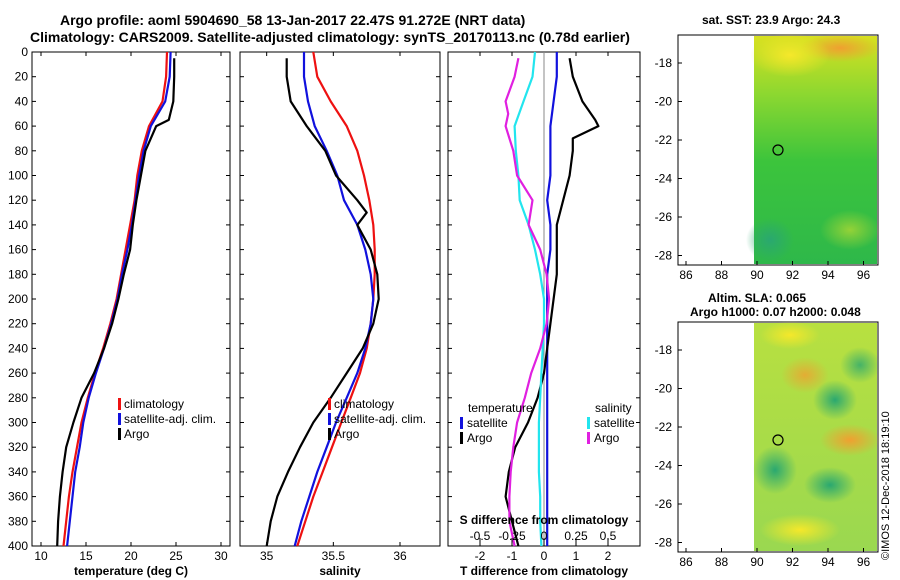  What do you see at coordinates (544, 571) in the screenshot?
I see `difference-x-label: T difference from climatology` at bounding box center [544, 571].